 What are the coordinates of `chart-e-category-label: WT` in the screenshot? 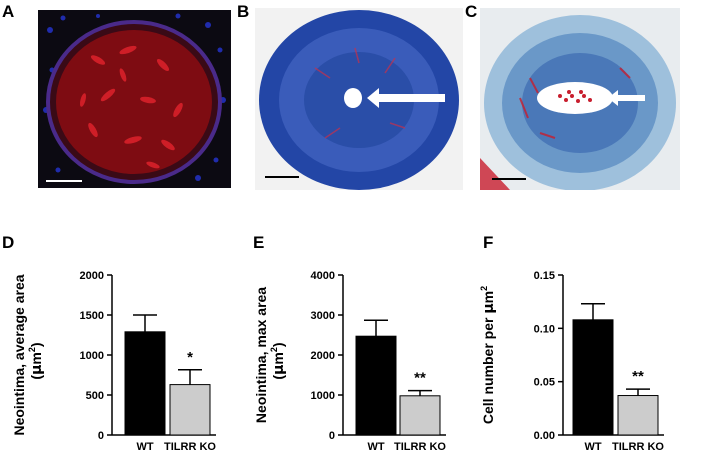 It's located at (375, 447).